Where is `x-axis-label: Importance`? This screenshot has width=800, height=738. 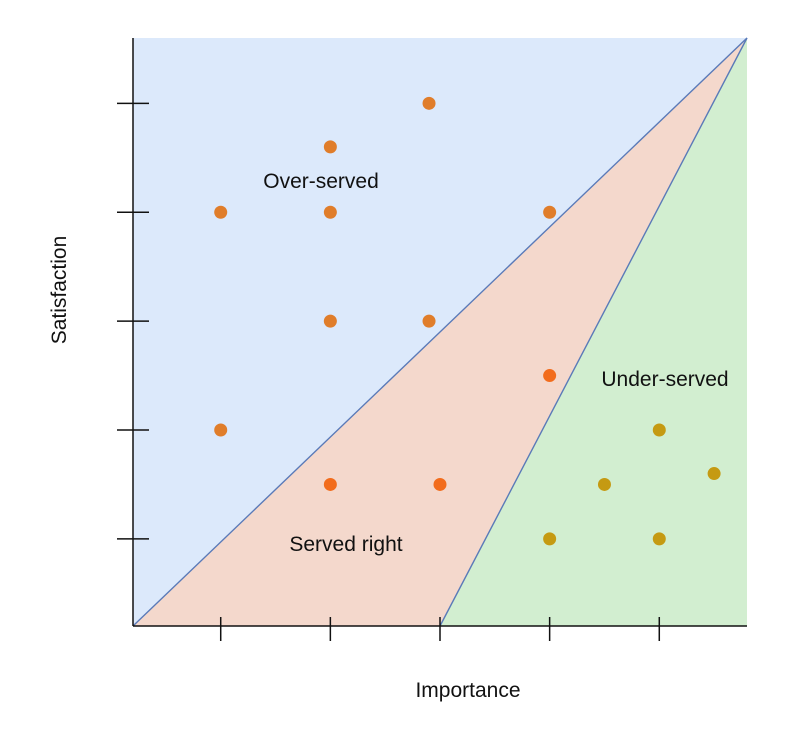
x-axis-label: Importance is located at coordinates (467, 690).